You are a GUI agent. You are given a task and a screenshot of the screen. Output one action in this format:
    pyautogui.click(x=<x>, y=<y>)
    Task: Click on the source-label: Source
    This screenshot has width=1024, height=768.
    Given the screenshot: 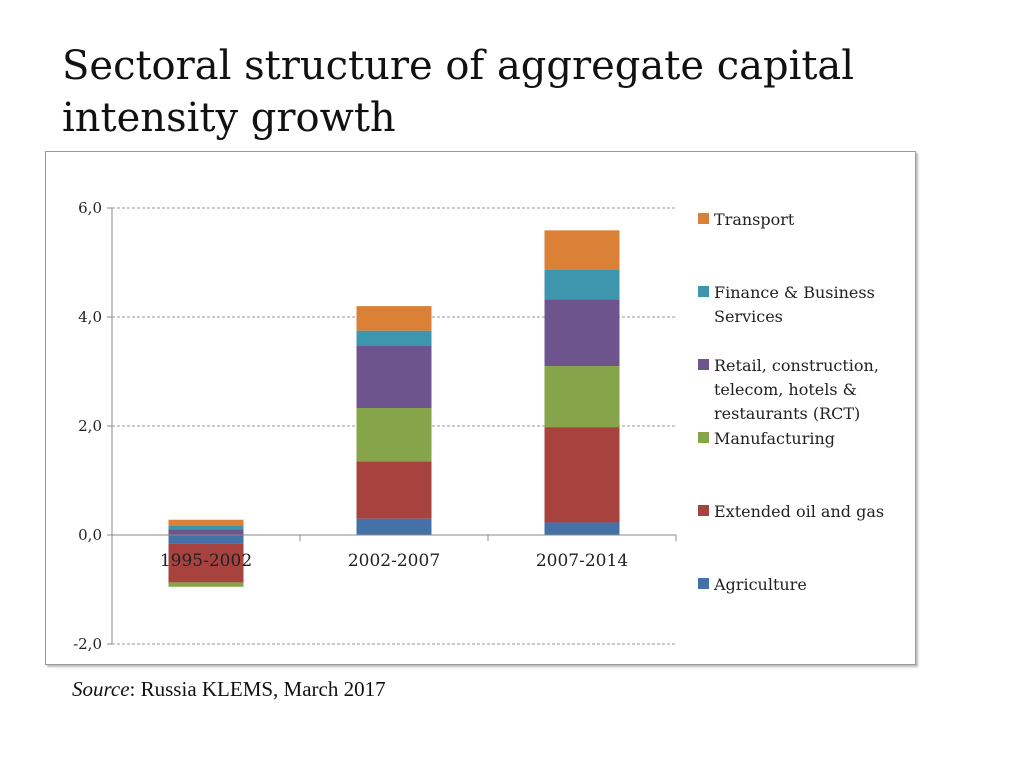 What is the action you would take?
    pyautogui.click(x=101, y=689)
    